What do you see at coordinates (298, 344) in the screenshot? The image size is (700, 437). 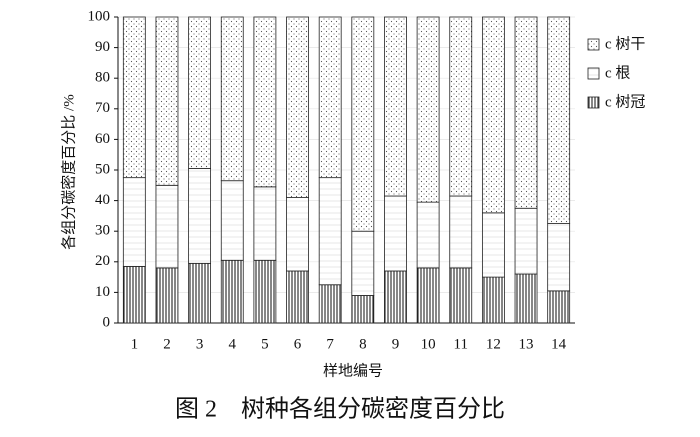 I see `x-tick-label: 6` at bounding box center [298, 344].